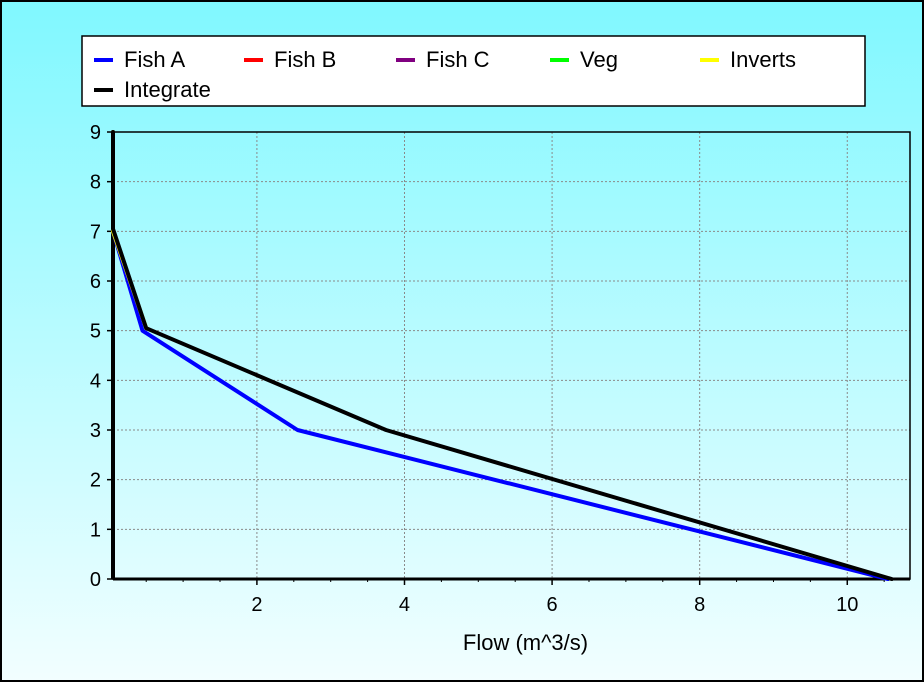  I want to click on y-tick-label: 1, so click(95, 530).